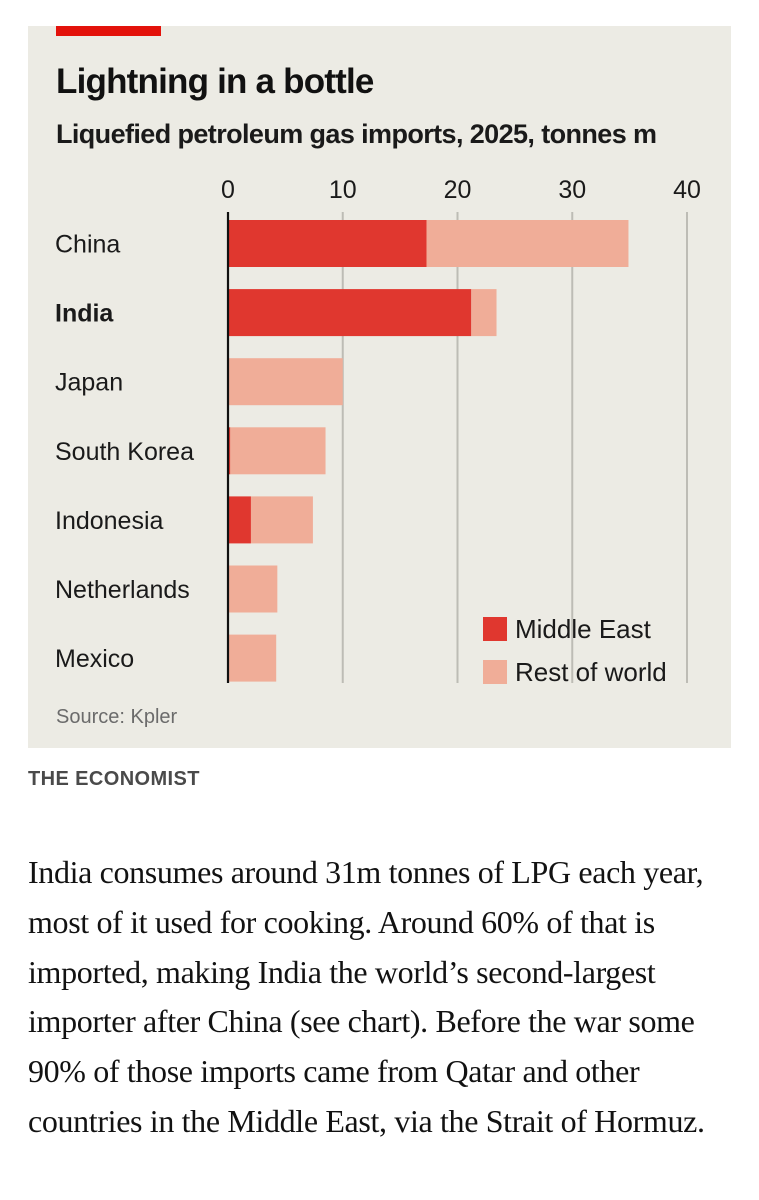 The image size is (759, 1200). I want to click on bar-mexico-rest-of-world, so click(252, 658).